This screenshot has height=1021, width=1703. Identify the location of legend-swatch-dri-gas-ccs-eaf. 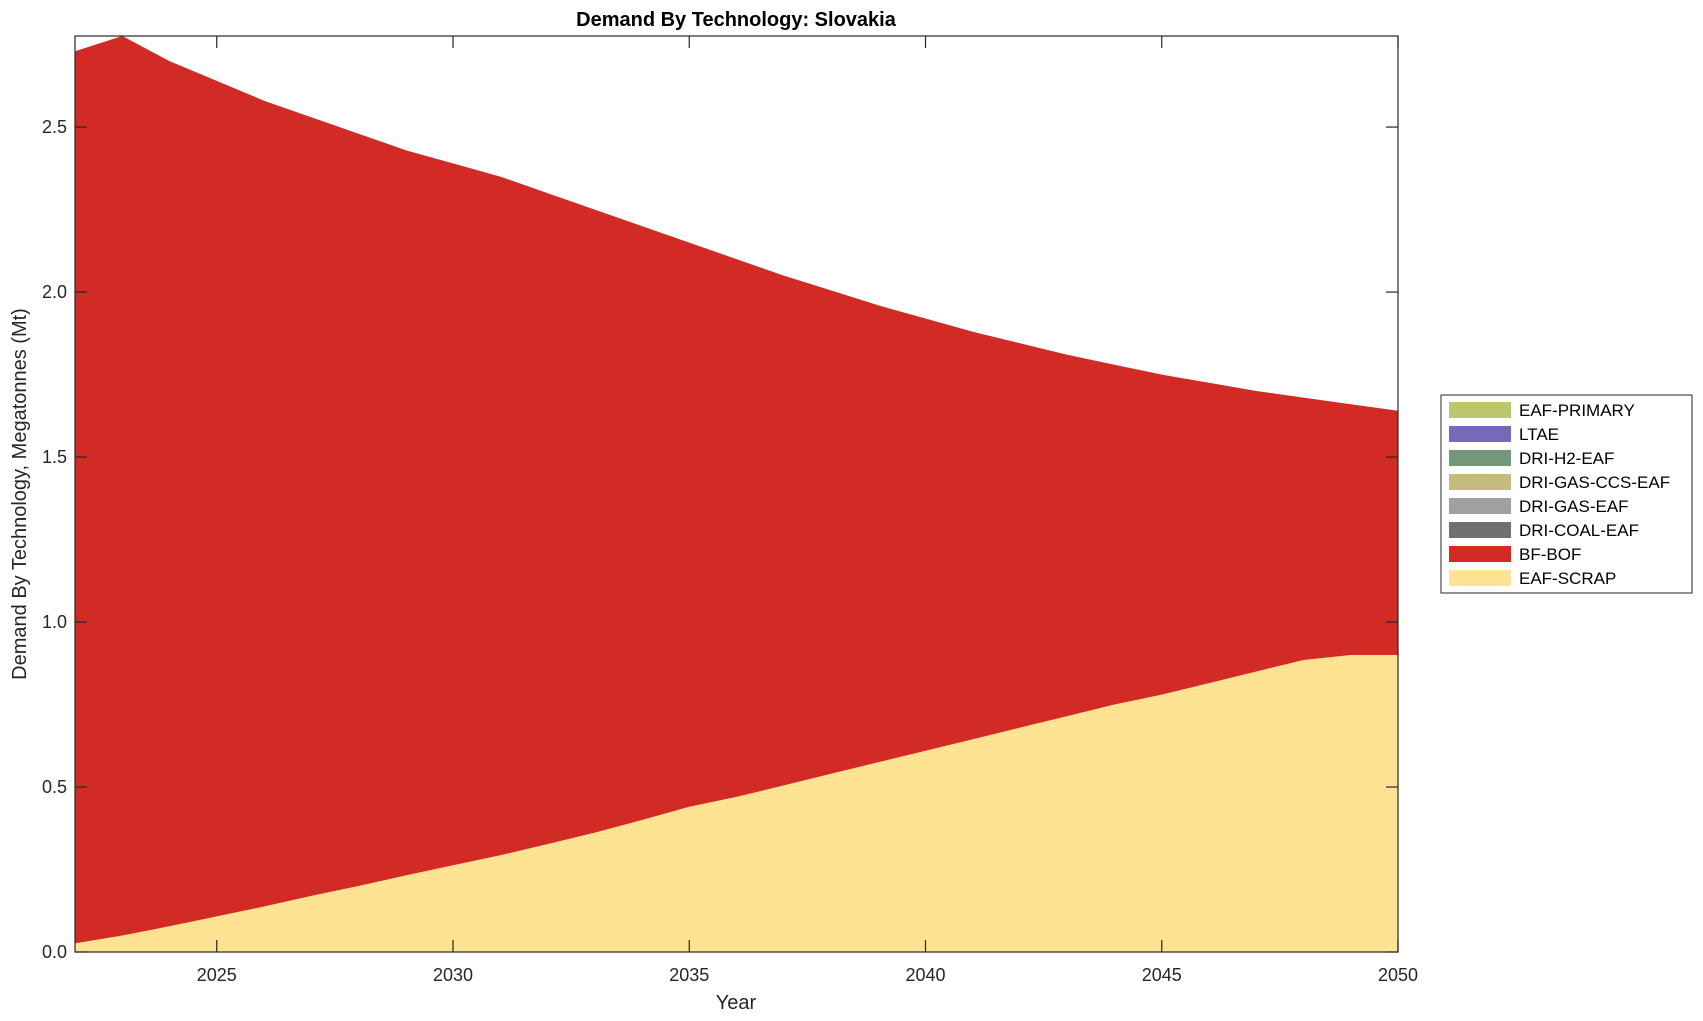
(1480, 482).